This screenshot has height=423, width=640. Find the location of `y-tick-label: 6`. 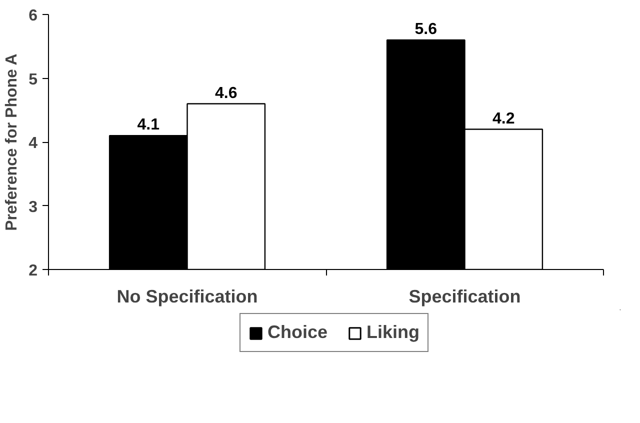

y-tick-label: 6 is located at coordinates (33, 16).